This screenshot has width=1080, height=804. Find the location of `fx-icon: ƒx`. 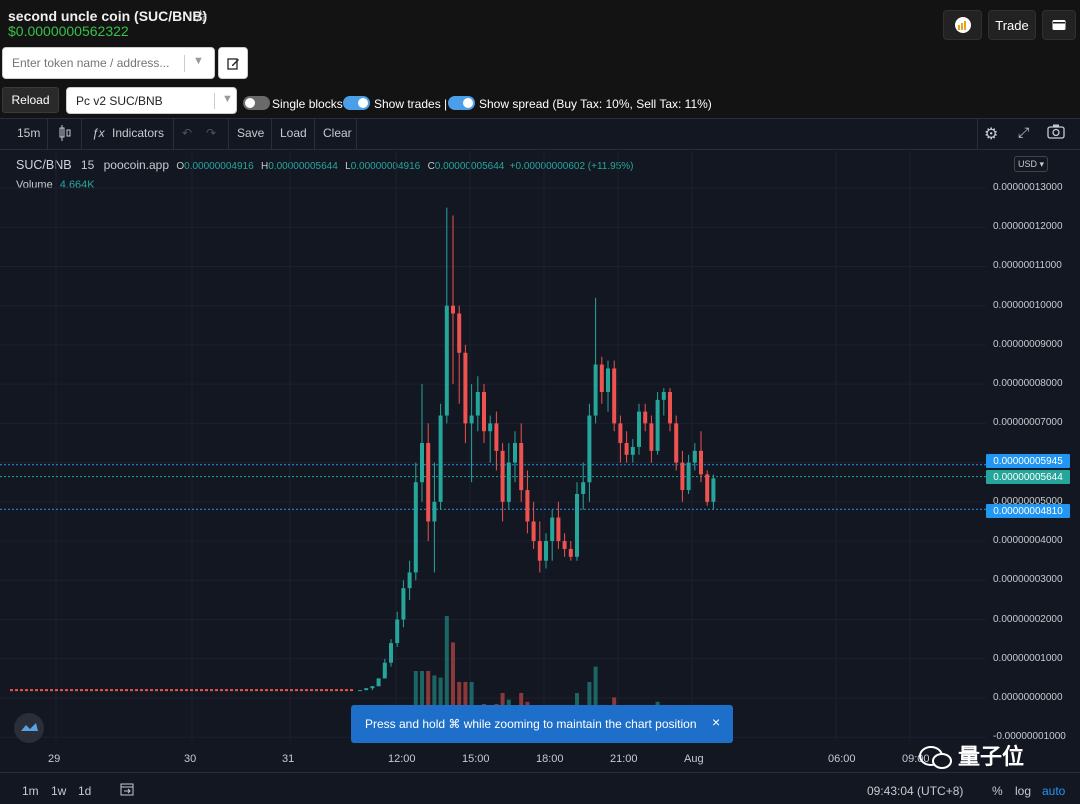

fx-icon: ƒx is located at coordinates (98, 133).